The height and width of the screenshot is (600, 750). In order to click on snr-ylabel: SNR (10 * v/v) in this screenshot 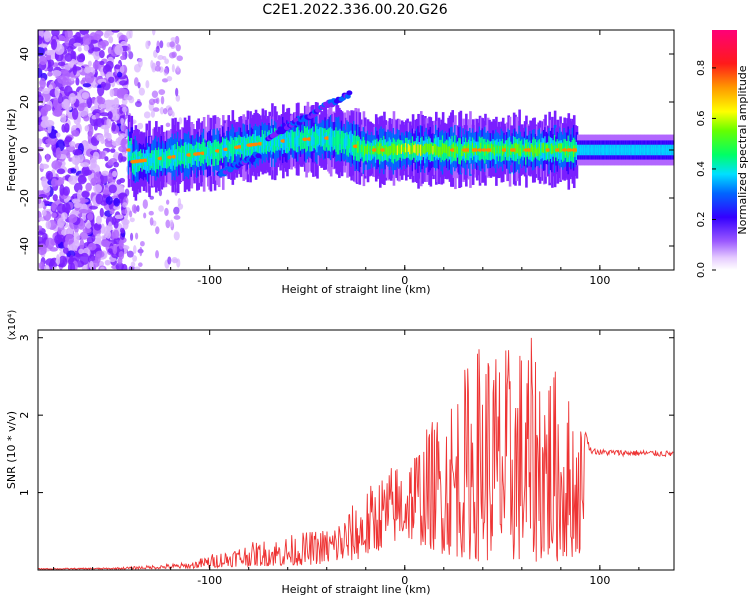, I will do `click(11, 450)`.